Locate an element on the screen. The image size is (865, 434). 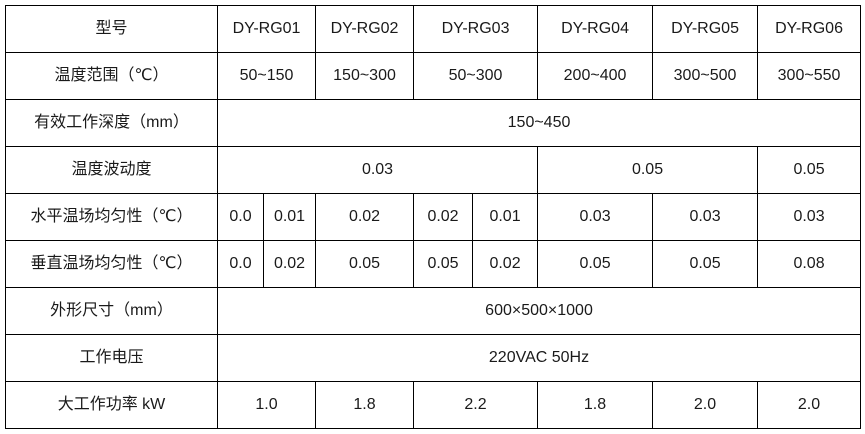
table-row-temperature-fluctuation: 温度波动度 0.03 0.05 0.05 is located at coordinates (433, 170).